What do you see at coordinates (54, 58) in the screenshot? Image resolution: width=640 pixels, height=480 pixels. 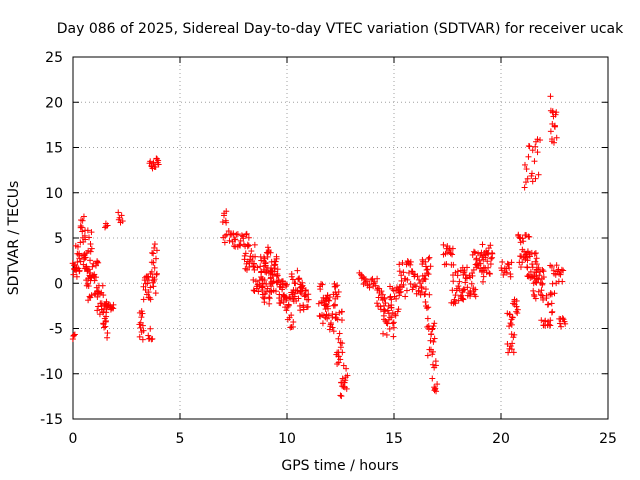 I see `y-tick-label: 25` at bounding box center [54, 58].